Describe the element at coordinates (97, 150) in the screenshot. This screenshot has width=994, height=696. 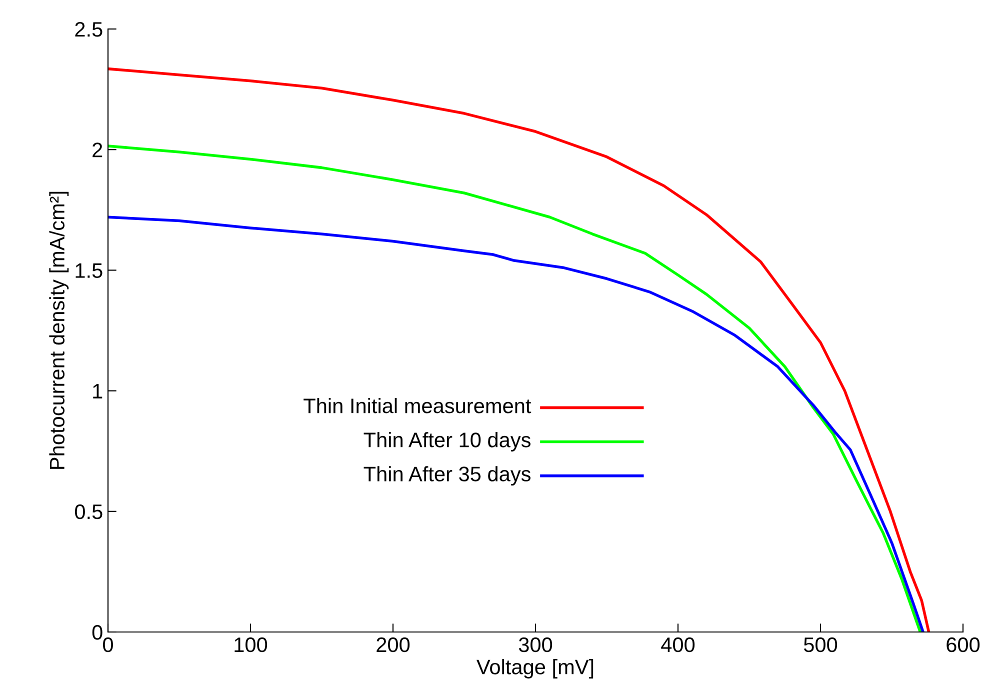
I see `y-tick-label: 2` at that location.